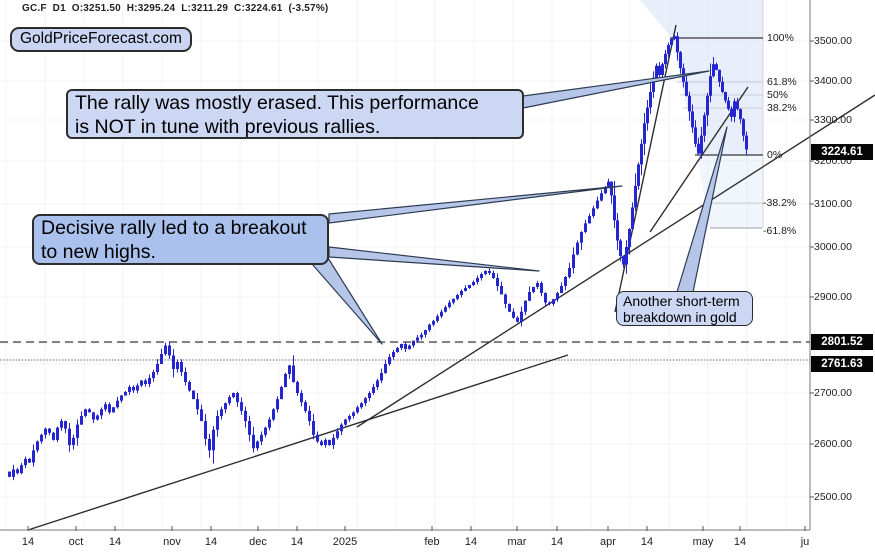 Image resolution: width=875 pixels, height=555 pixels. Describe the element at coordinates (174, 228) in the screenshot. I see `annotation-text: Decisive rally led to a breakout` at that location.